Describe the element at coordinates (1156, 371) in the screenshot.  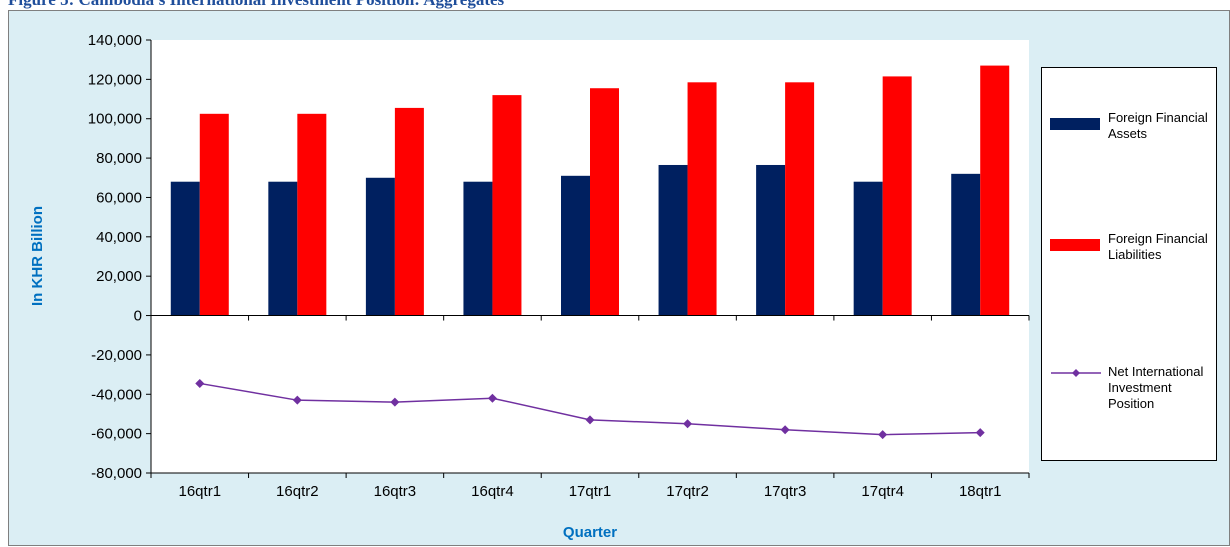
I see `legend-label-niip-line1: Net International` at that location.